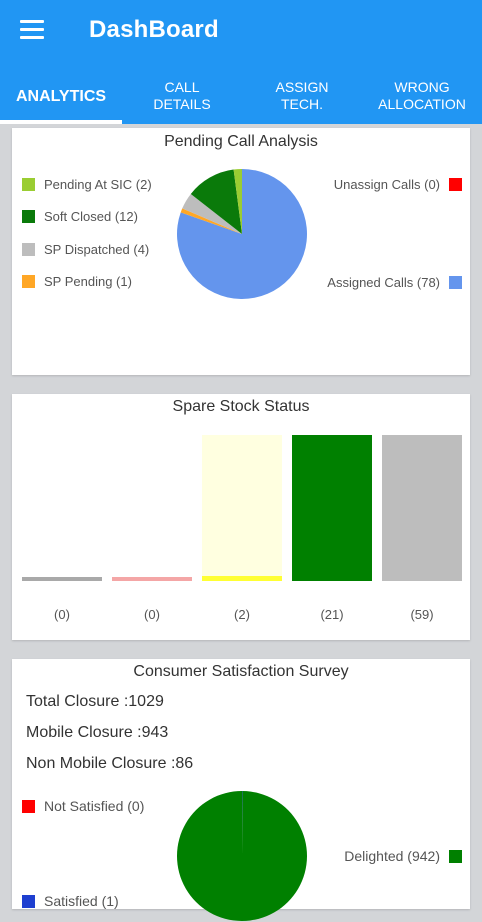  I want to click on legend-satisfied: Satisfied (1), so click(70, 901).